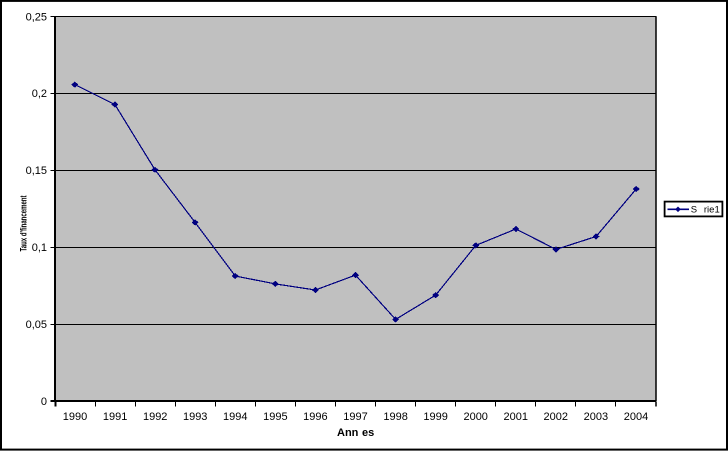 This screenshot has width=728, height=451. What do you see at coordinates (195, 417) in the screenshot?
I see `svg-text: 1993` at bounding box center [195, 417].